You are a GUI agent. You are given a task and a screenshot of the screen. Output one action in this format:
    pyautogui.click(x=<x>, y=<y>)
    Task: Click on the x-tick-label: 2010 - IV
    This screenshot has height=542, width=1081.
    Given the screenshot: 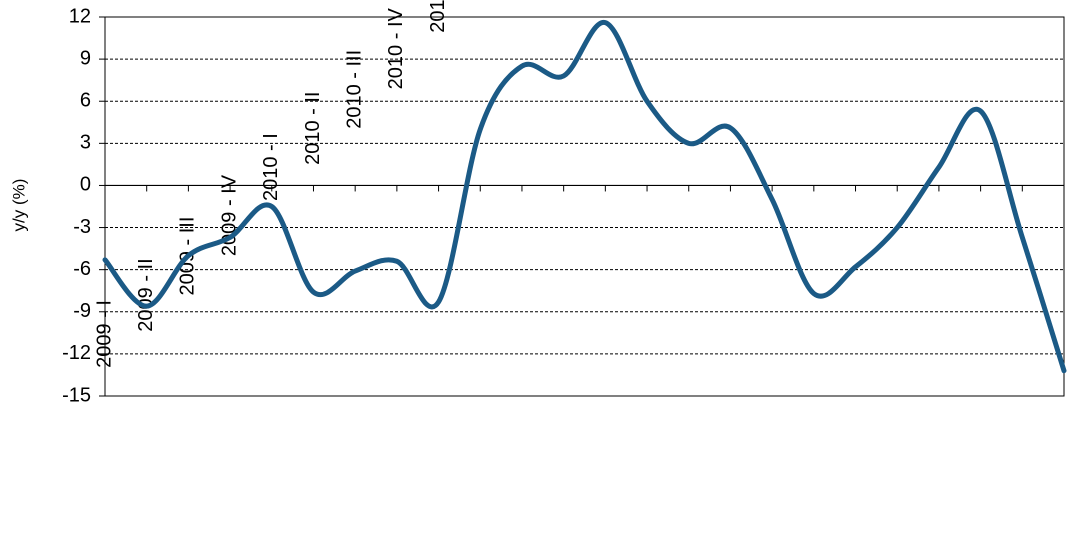 What is the action you would take?
    pyautogui.click(x=396, y=48)
    